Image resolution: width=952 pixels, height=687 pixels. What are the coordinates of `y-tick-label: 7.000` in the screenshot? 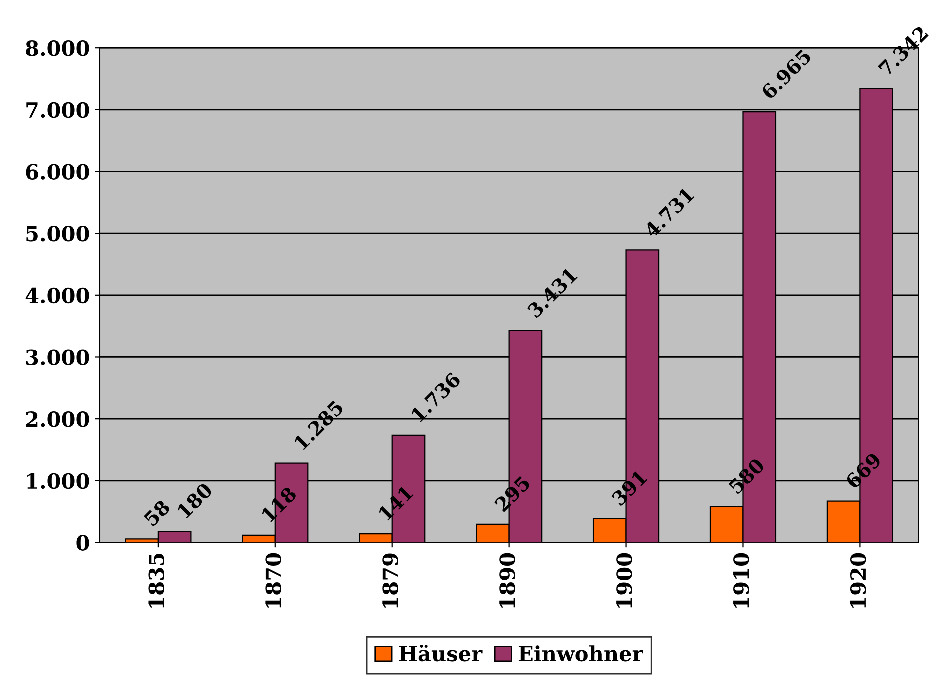 It's located at (58, 110).